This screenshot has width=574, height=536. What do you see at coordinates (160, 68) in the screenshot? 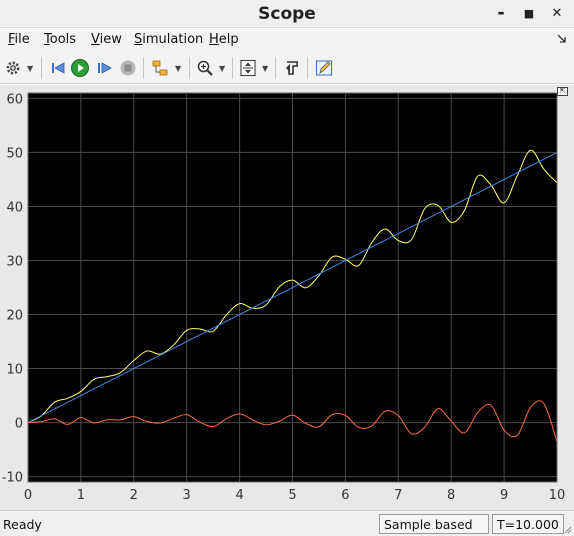
I see `highlight-block-icon` at bounding box center [160, 68].